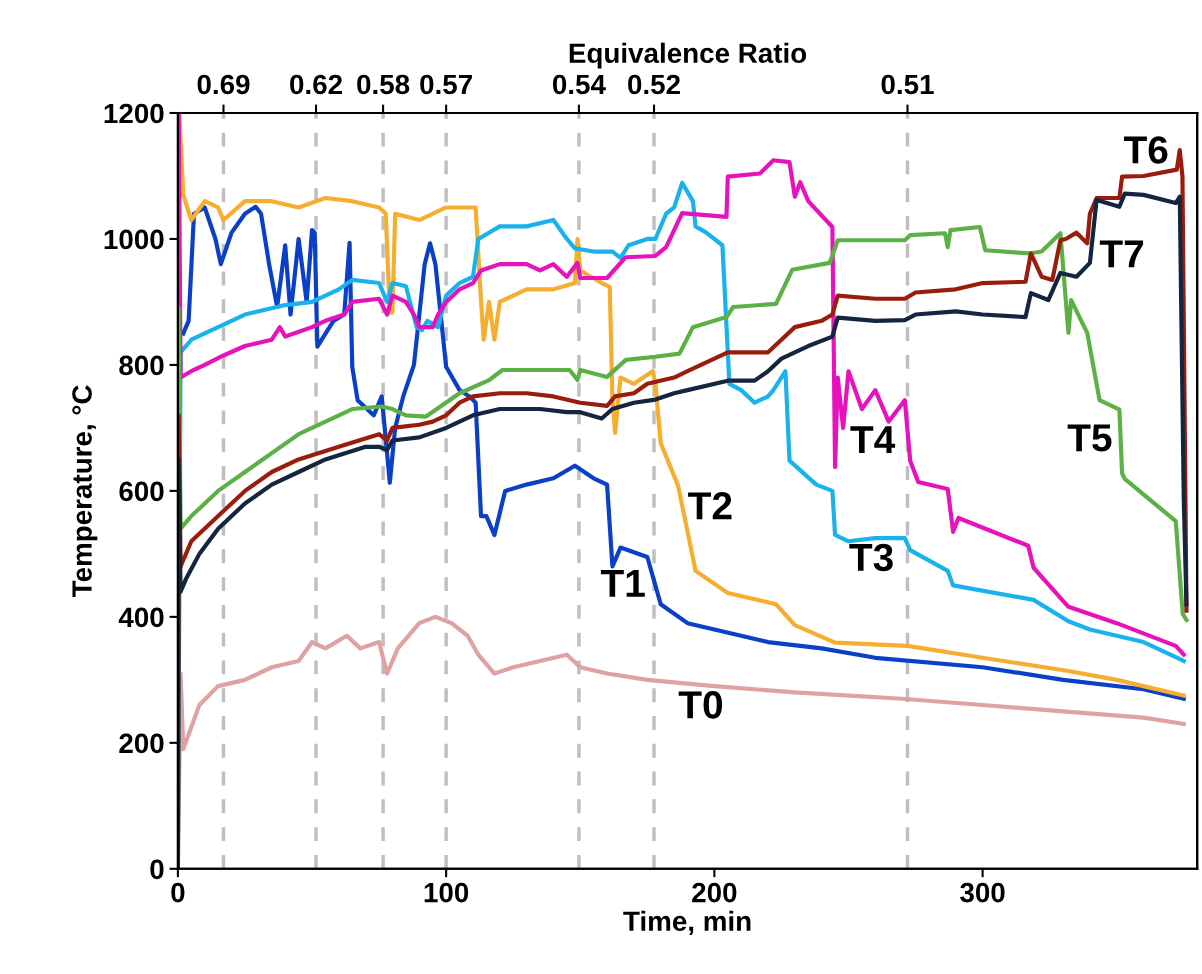  Describe the element at coordinates (178, 892) in the screenshot. I see `x-tick-label: 0` at that location.